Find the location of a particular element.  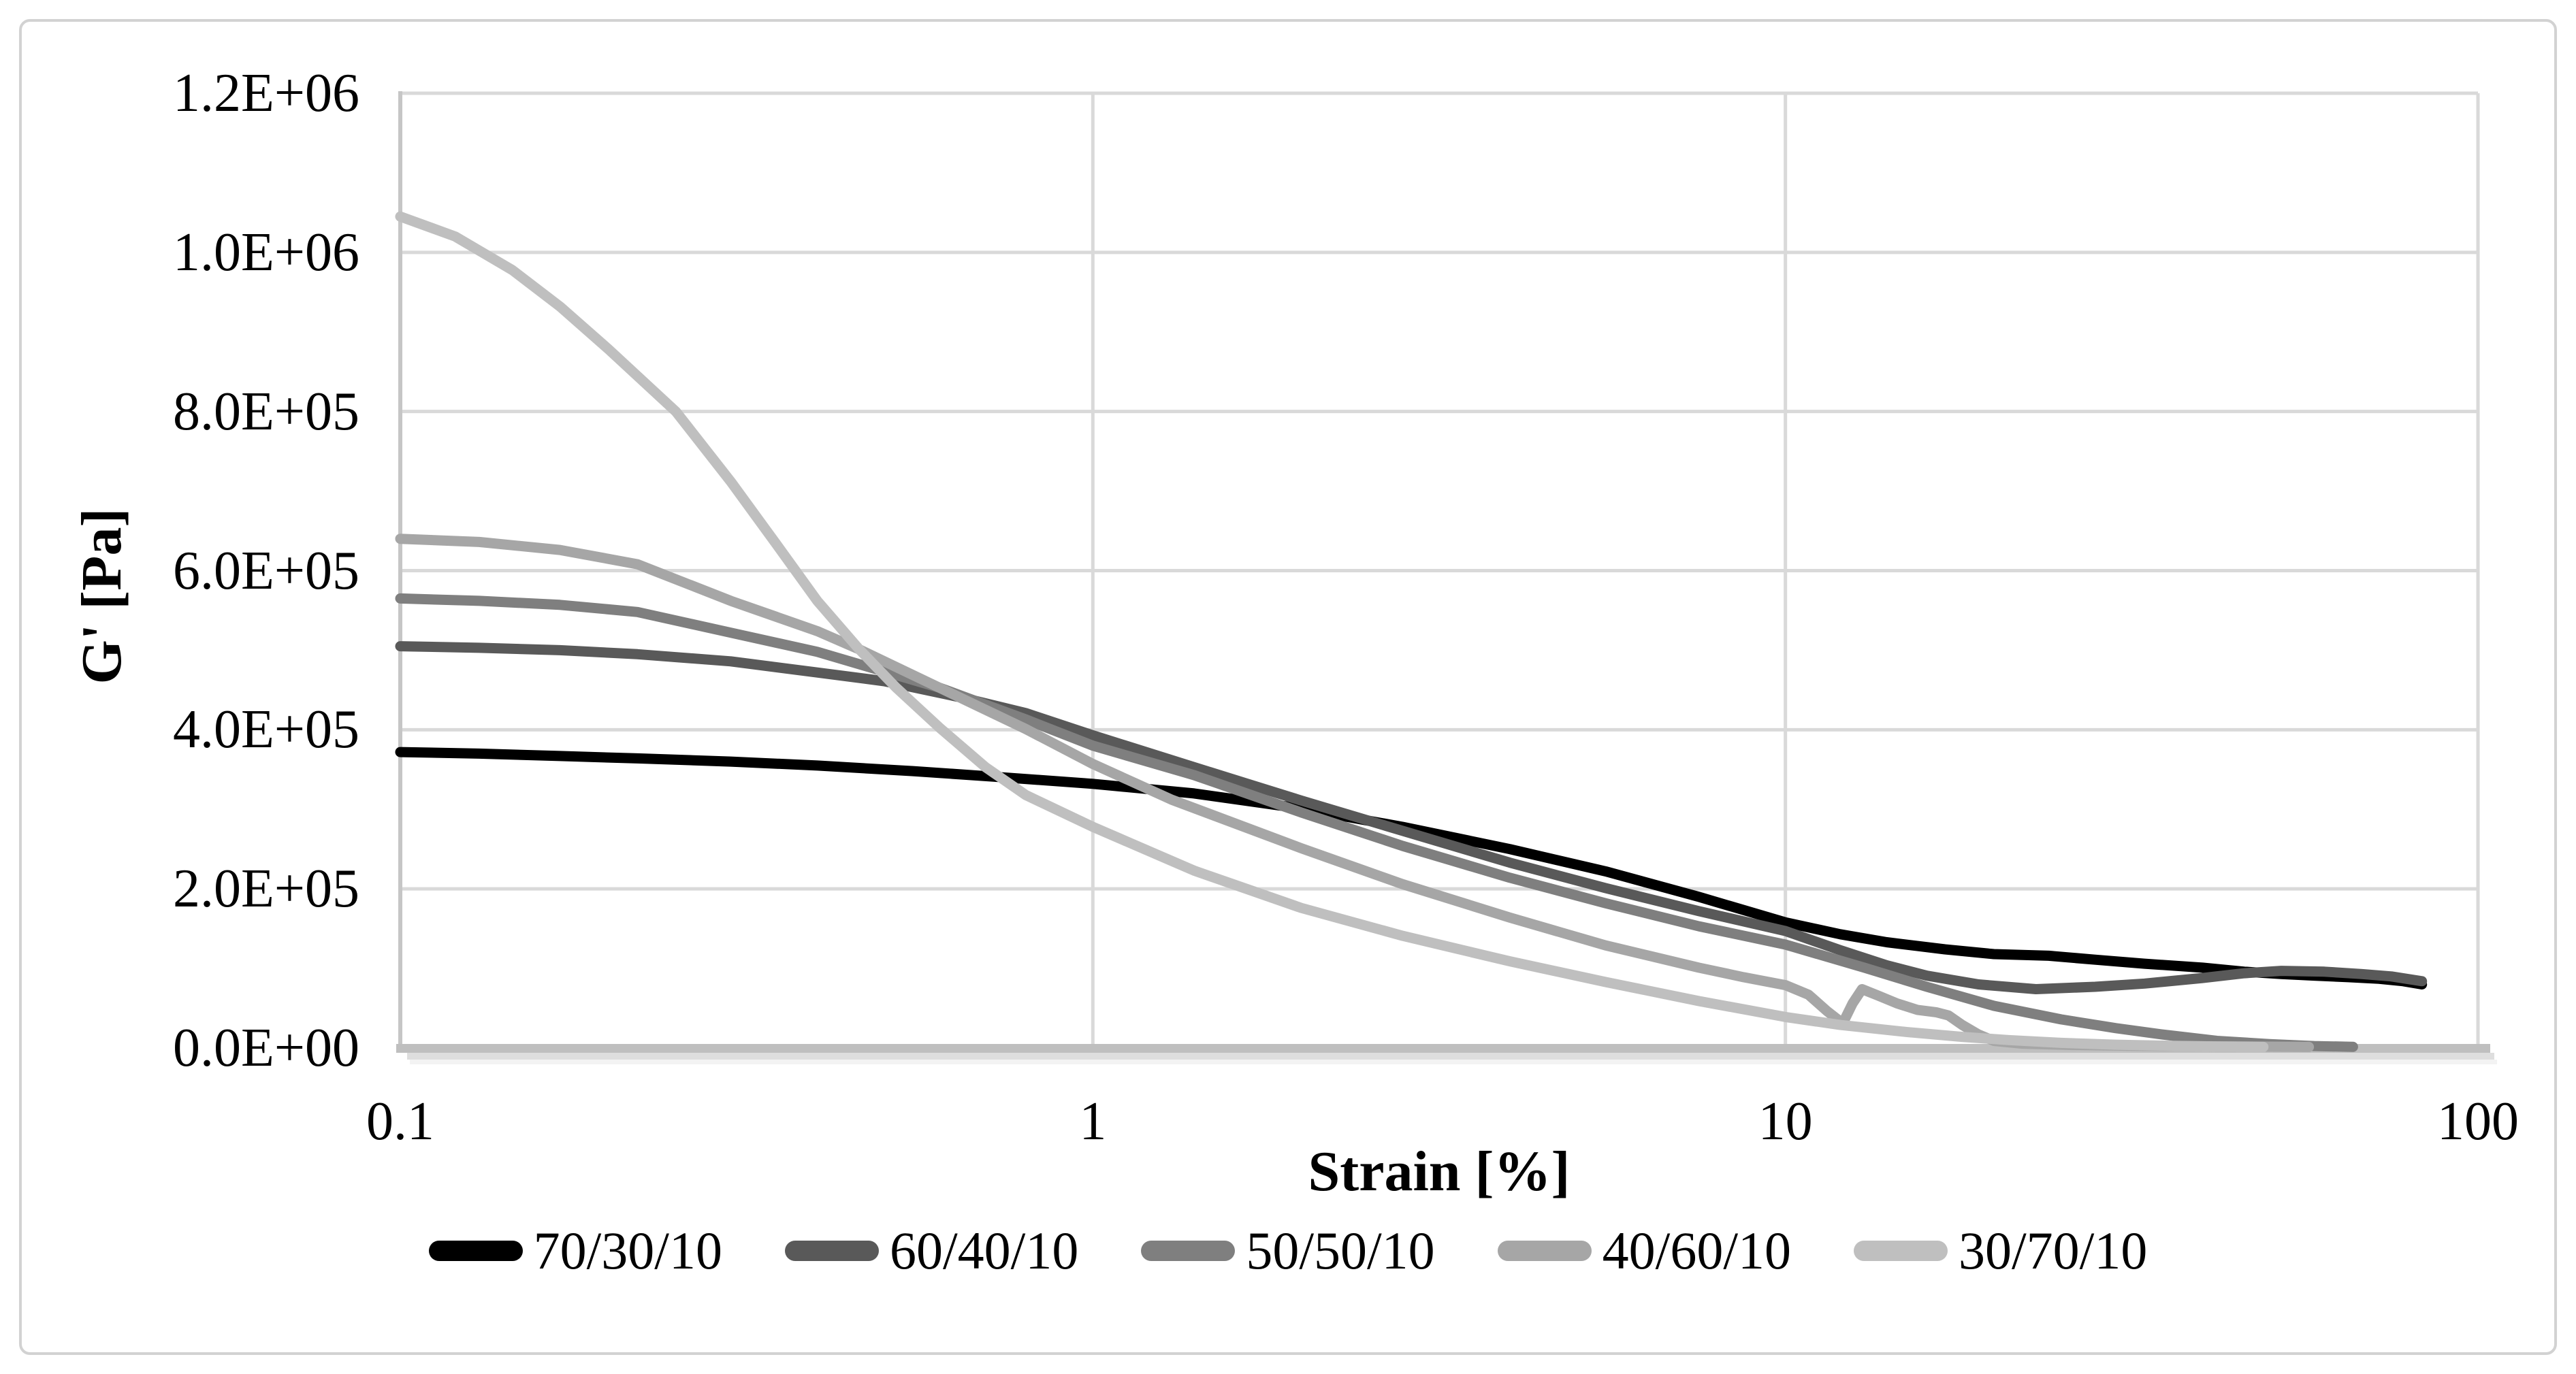

x-tick-label: 10 is located at coordinates (1786, 1122).